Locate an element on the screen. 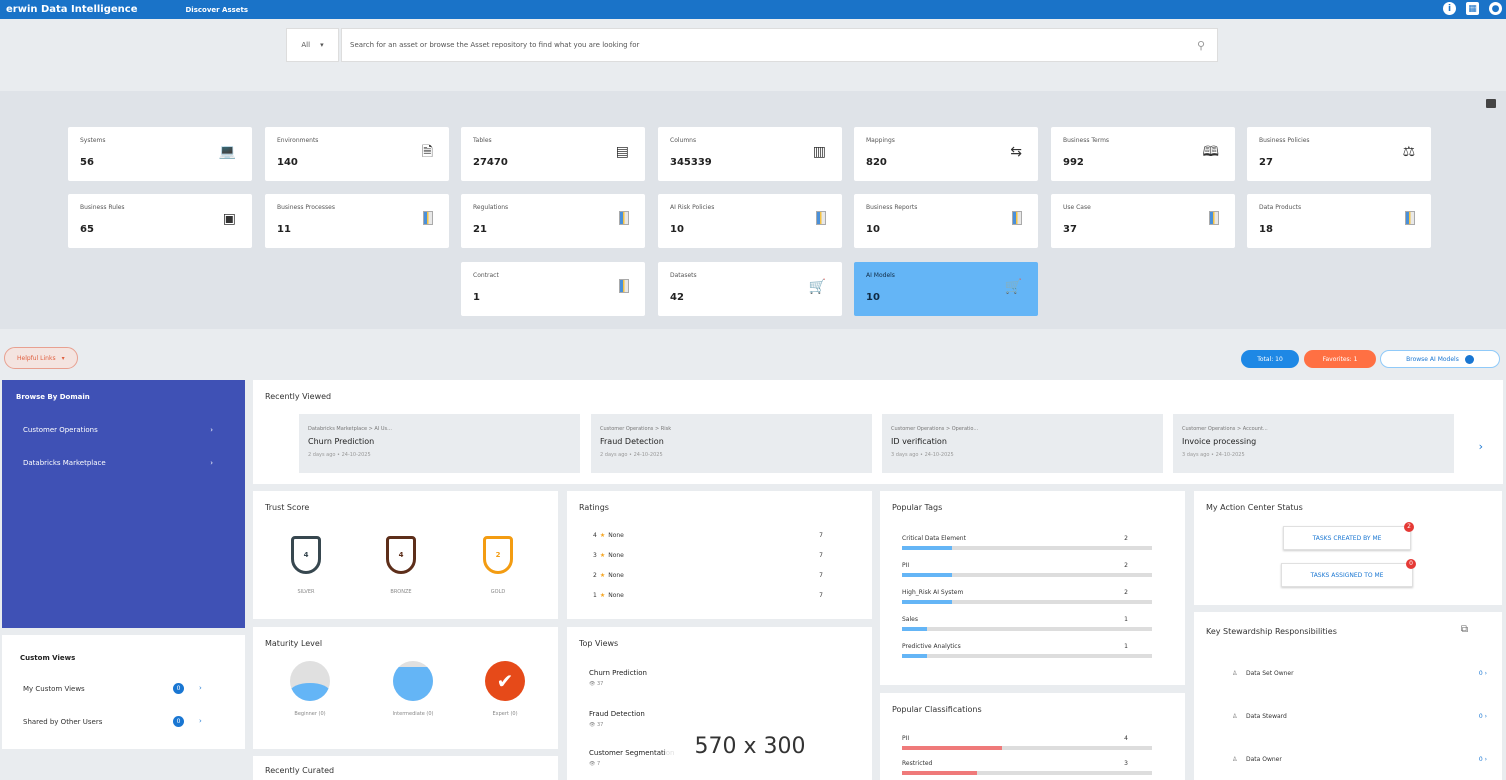 Image resolution: width=1506 pixels, height=780 pixels. top-view-item: Customer Segmentation 👁 7 is located at coordinates (631, 758).